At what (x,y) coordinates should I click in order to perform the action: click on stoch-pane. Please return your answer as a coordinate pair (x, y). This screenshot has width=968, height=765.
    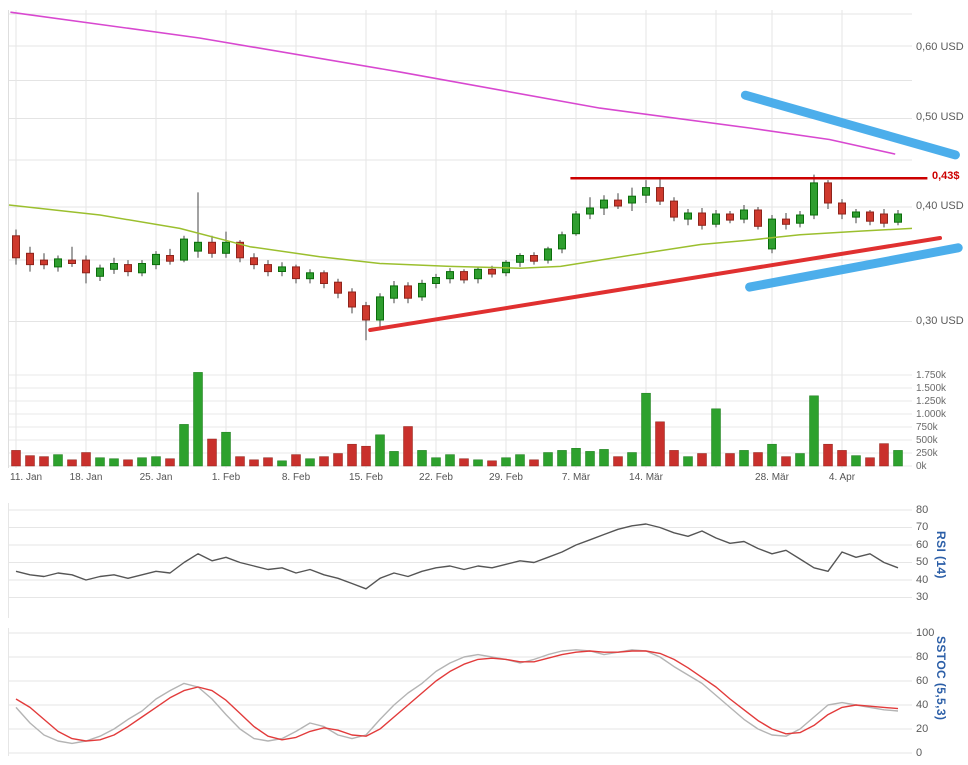
    Looking at the image, I should click on (457, 697).